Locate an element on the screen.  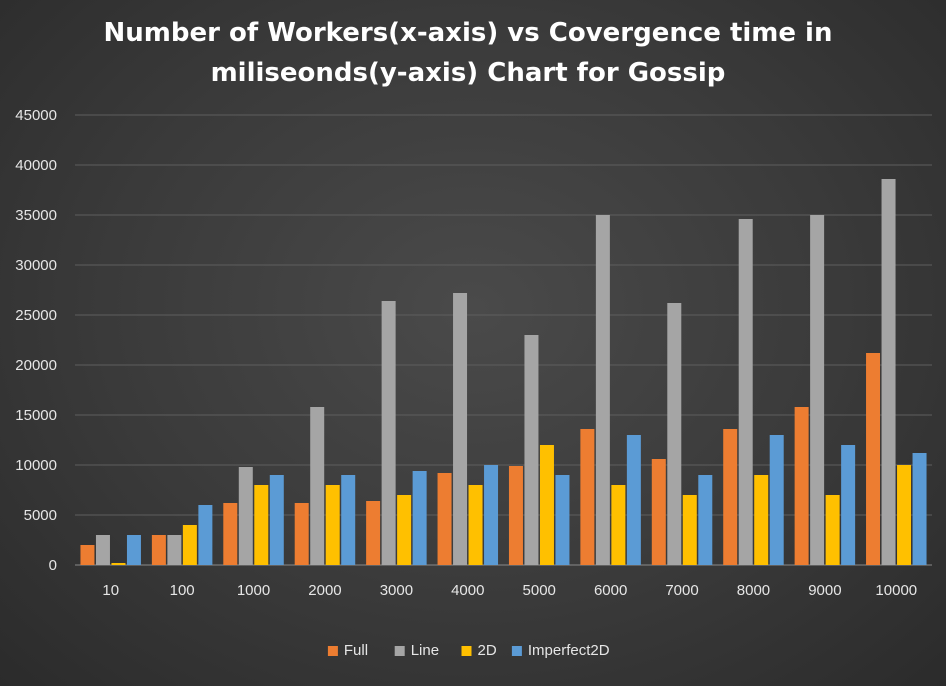
x-tick-label: 100 is located at coordinates (182, 590).